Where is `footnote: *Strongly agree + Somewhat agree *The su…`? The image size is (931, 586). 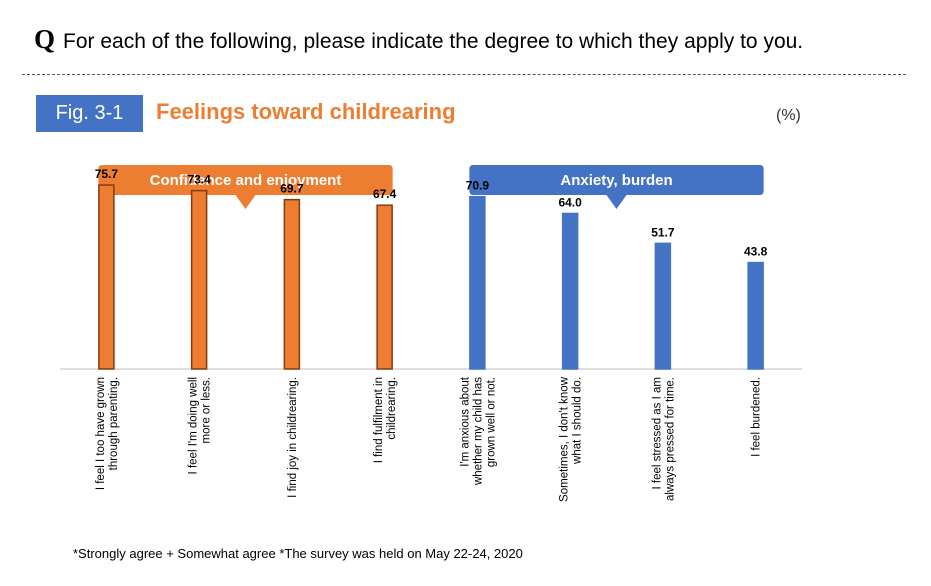
footnote: *Strongly agree + Somewhat agree *The su… is located at coordinates (298, 553).